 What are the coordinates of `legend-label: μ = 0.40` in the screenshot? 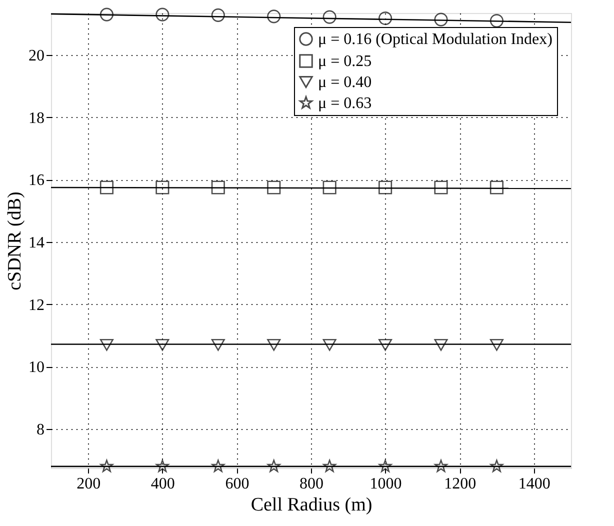 It's located at (345, 82).